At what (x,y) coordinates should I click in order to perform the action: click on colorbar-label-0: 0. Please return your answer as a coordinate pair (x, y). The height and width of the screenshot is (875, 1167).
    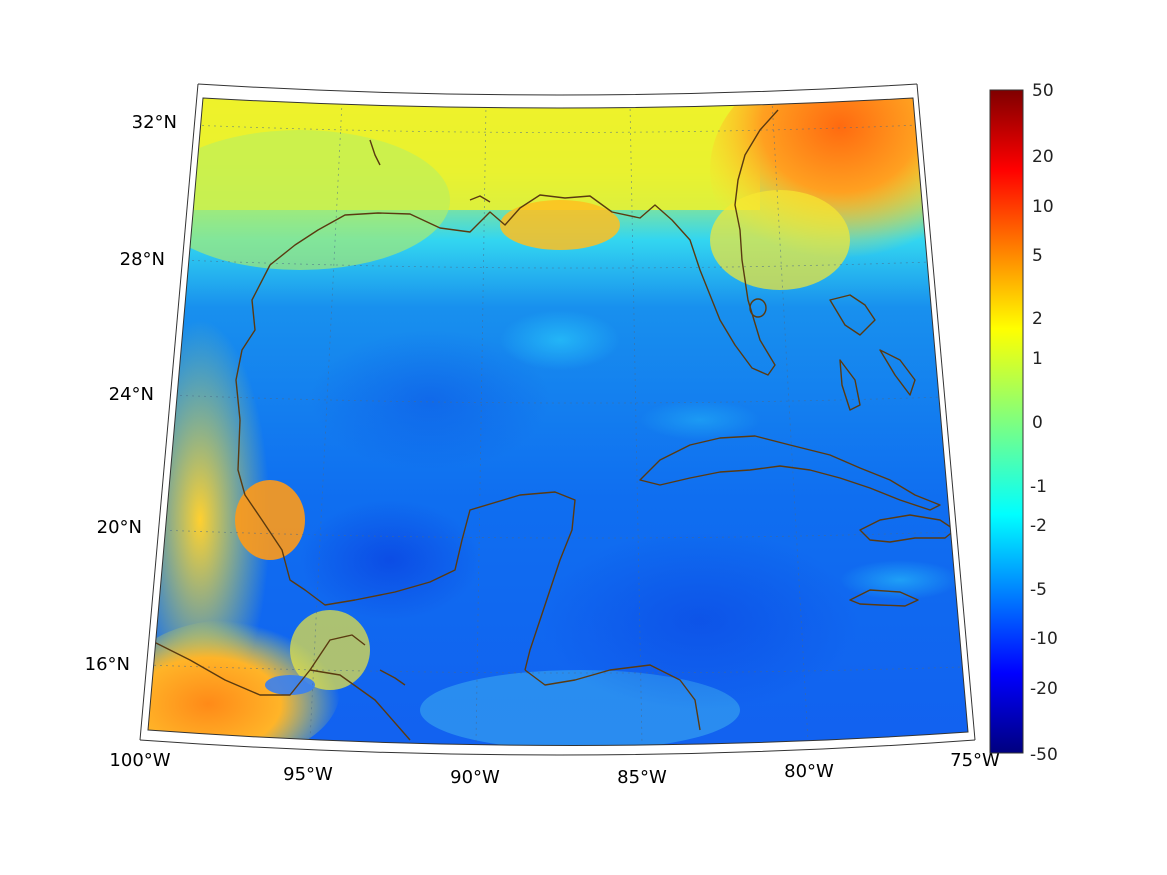
    Looking at the image, I should click on (1037, 423).